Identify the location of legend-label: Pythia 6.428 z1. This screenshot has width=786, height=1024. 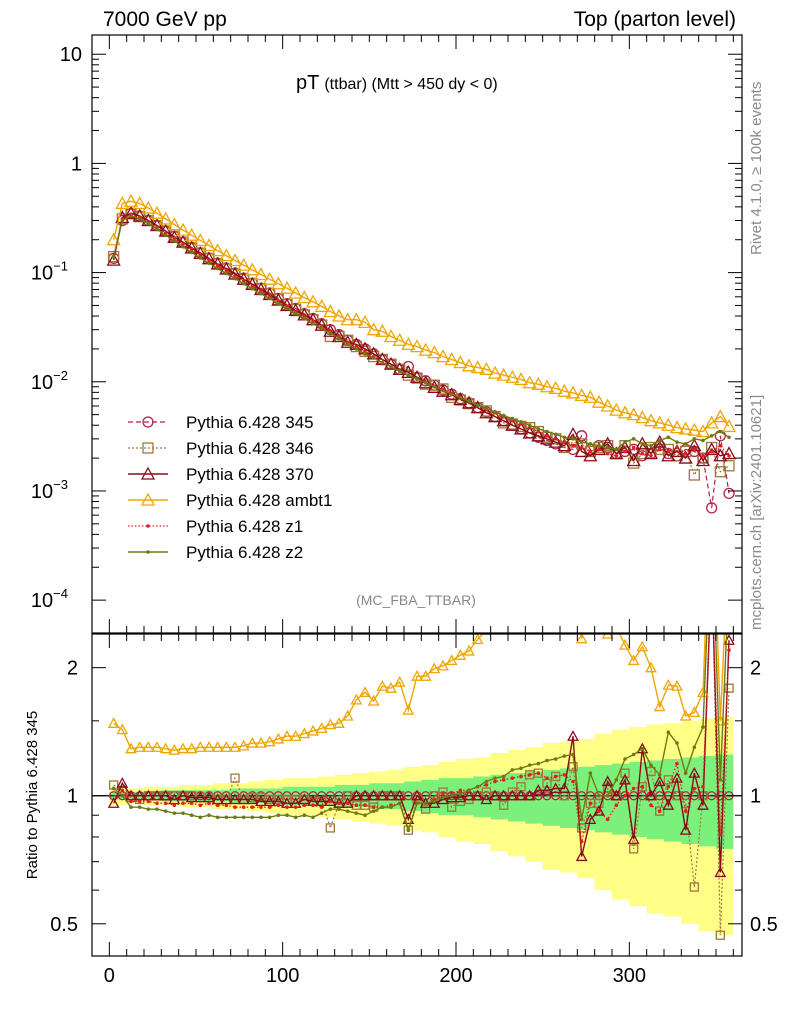
(244, 526).